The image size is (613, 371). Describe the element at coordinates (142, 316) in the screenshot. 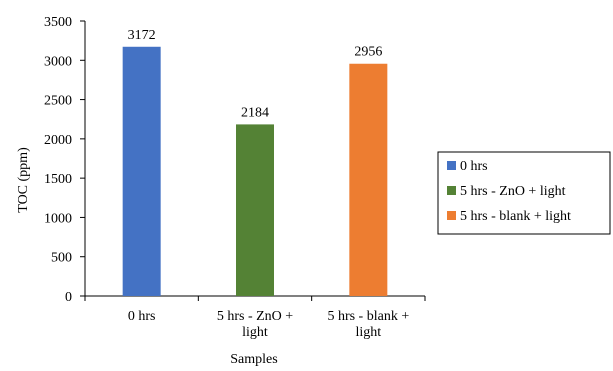

I see `x-tick-label-1: 0 hrs` at that location.